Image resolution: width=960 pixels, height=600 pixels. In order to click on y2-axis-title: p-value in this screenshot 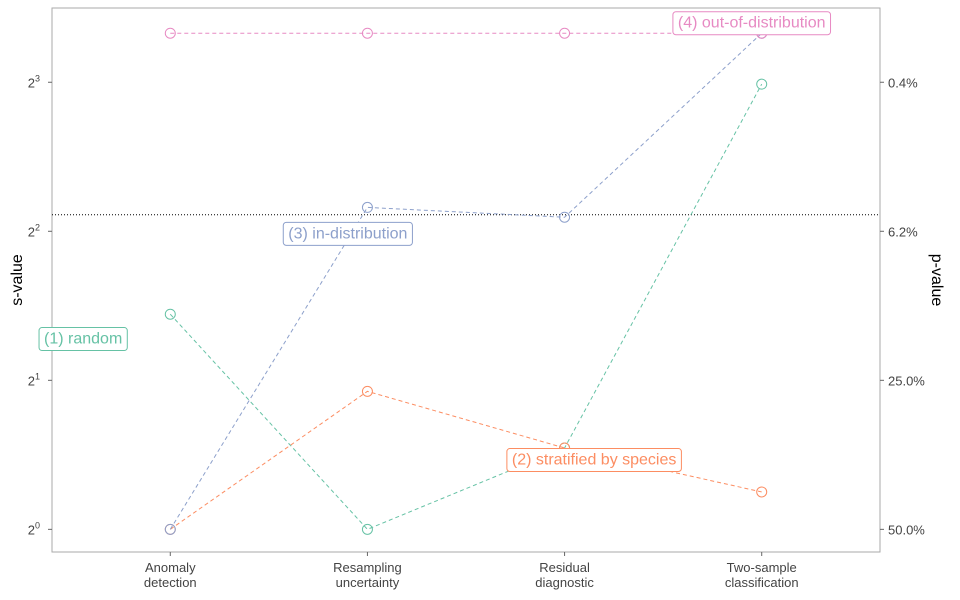, I will do `click(936, 280)`.